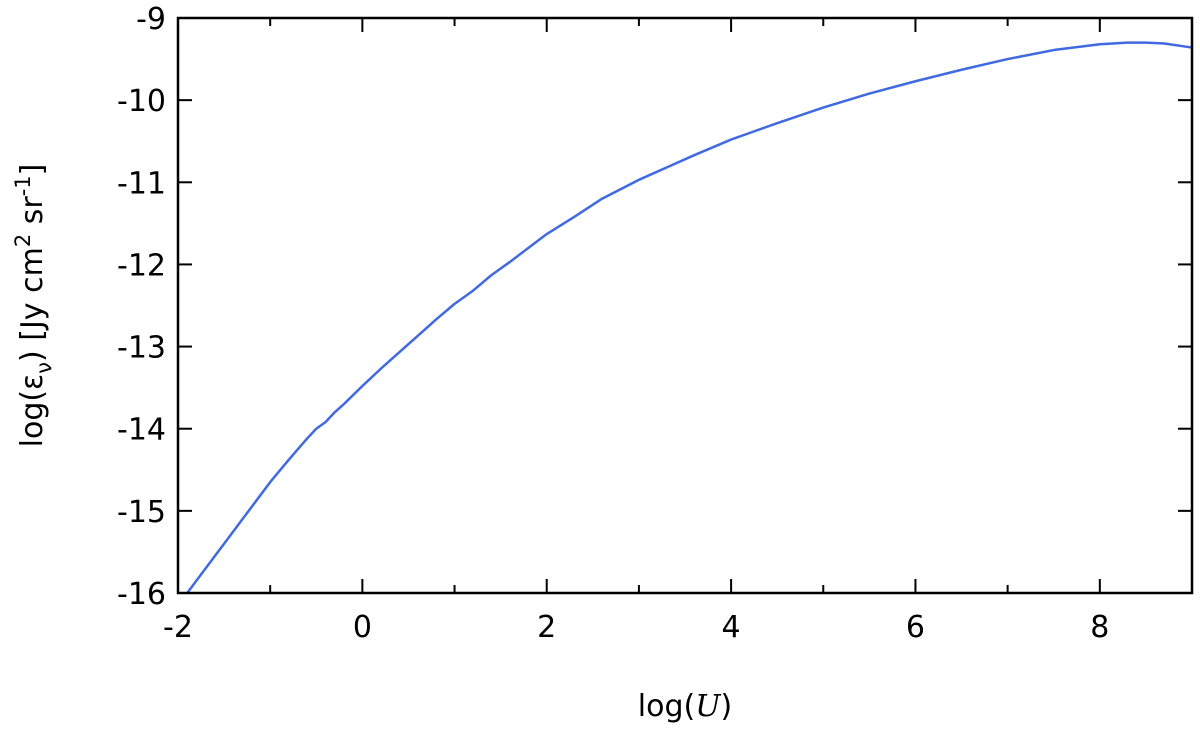 This screenshot has width=1200, height=734. Describe the element at coordinates (915, 627) in the screenshot. I see `x-tick-label: 6` at that location.